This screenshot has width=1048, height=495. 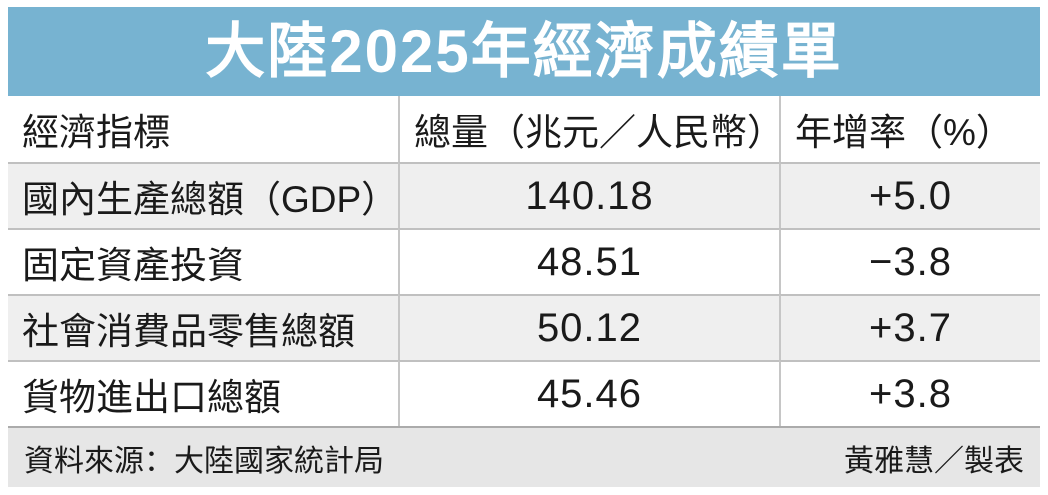 What do you see at coordinates (588, 195) in the screenshot?
I see `cell-total-gdp: 140.18` at bounding box center [588, 195].